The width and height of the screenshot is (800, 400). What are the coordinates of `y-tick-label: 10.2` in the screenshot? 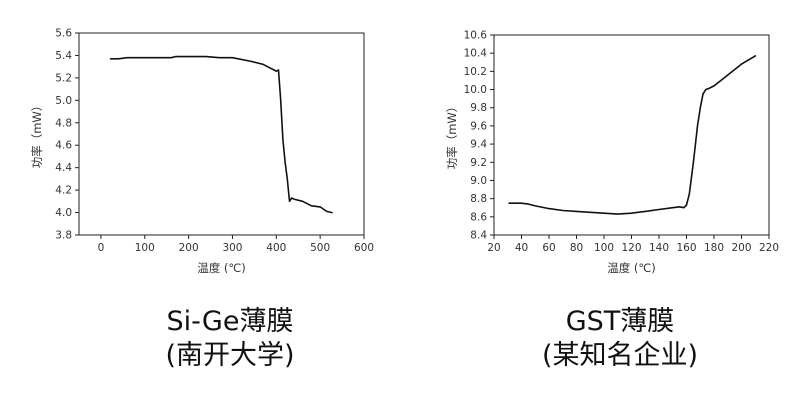 It's located at (475, 72).